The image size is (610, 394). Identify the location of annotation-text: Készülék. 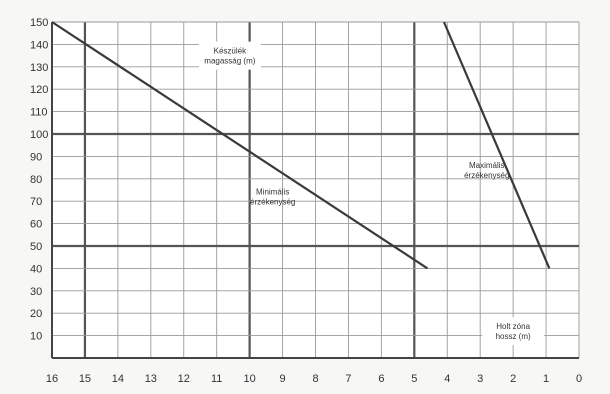
(230, 51).